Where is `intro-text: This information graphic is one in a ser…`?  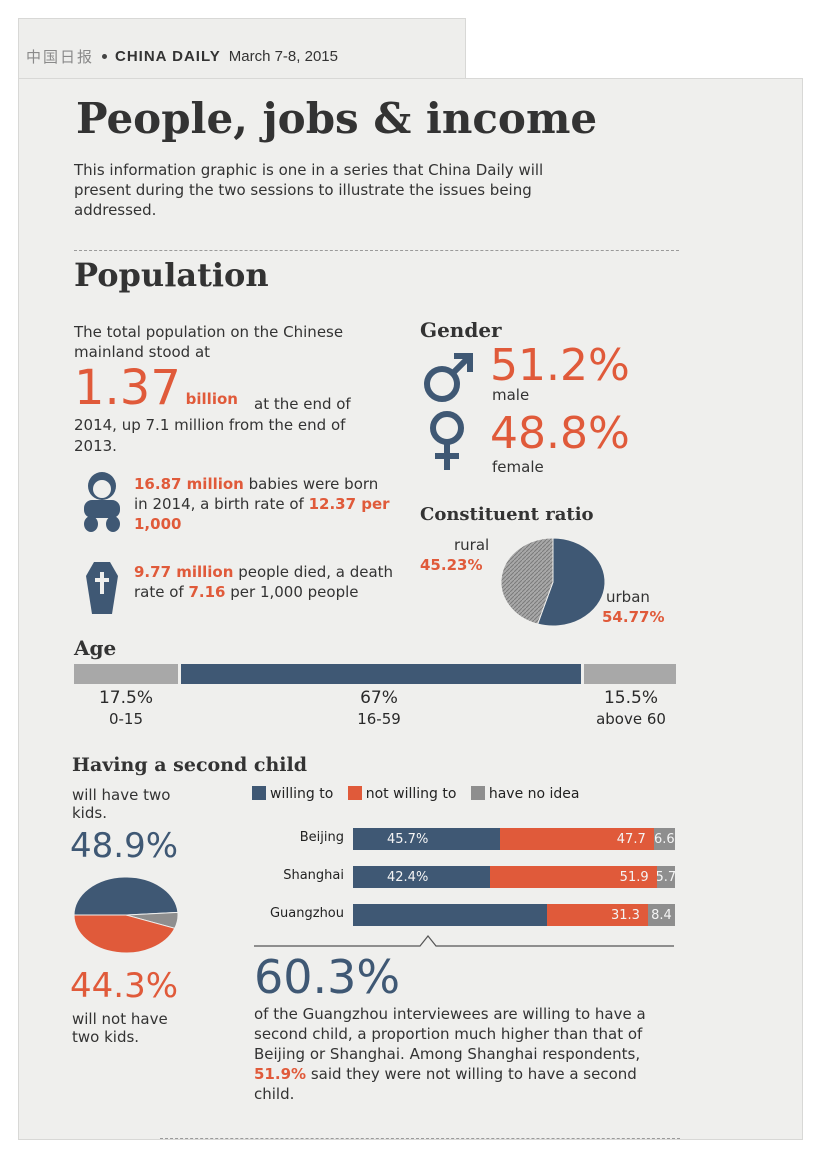 intro-text: This information graphic is one in a ser… is located at coordinates (309, 190).